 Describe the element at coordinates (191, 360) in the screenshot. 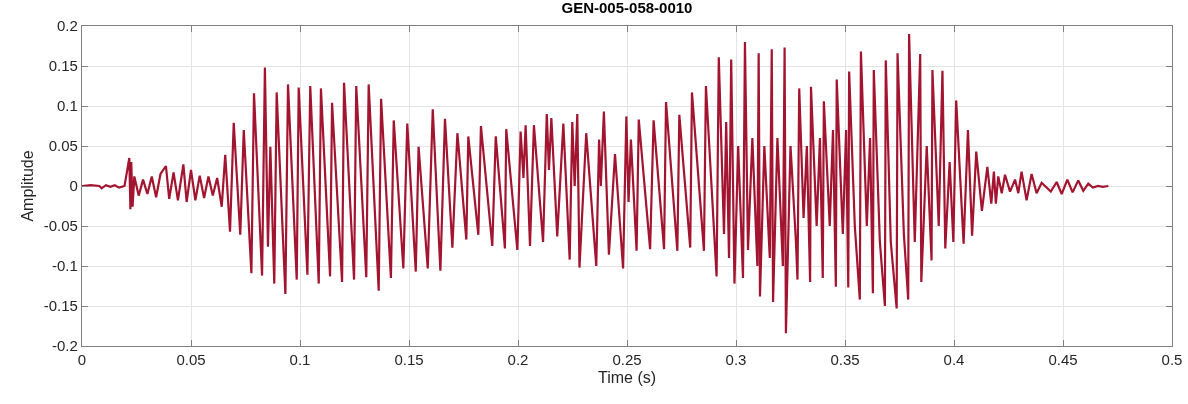

I see `x-tick-label: 0.05` at that location.